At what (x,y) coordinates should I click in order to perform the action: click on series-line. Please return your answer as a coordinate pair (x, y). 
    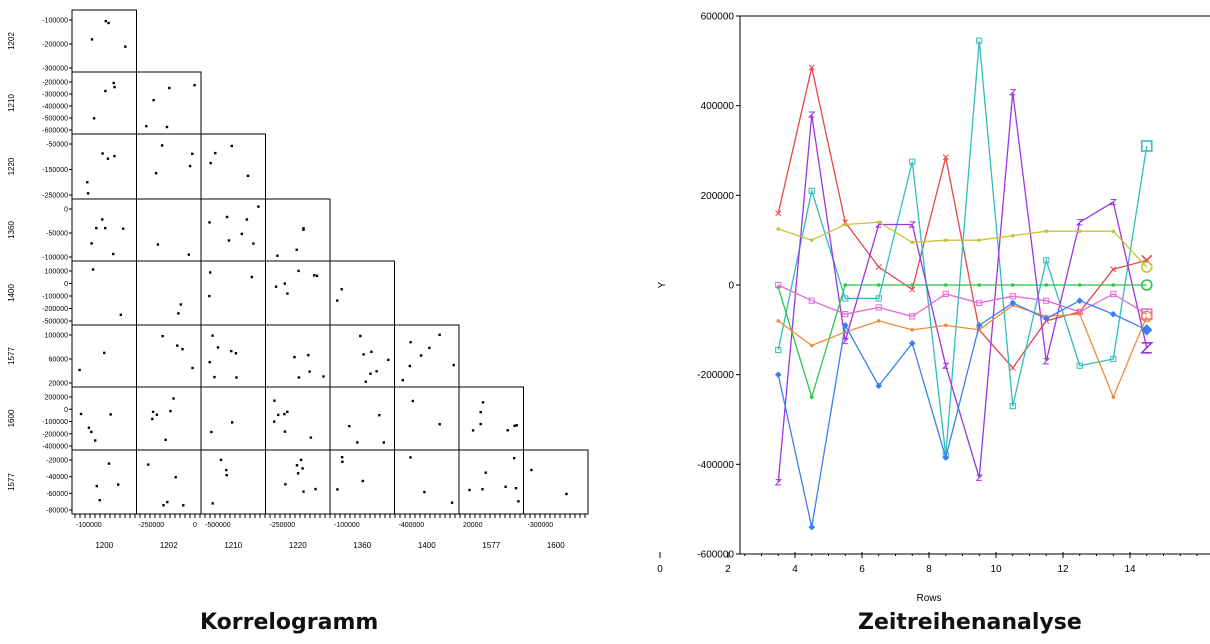
    Looking at the image, I should click on (962, 342).